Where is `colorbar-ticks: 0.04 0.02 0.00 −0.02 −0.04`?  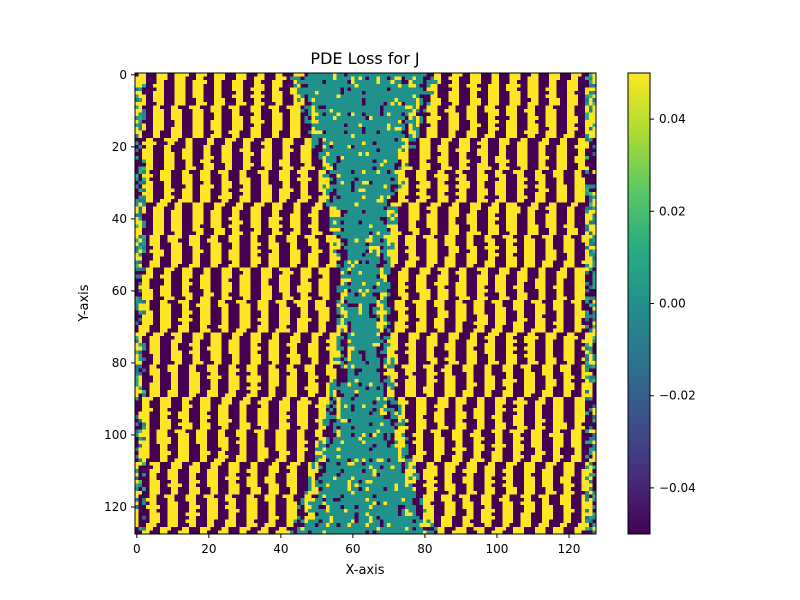
colorbar-ticks: 0.04 0.02 0.00 −0.02 −0.04 is located at coordinates (673, 303).